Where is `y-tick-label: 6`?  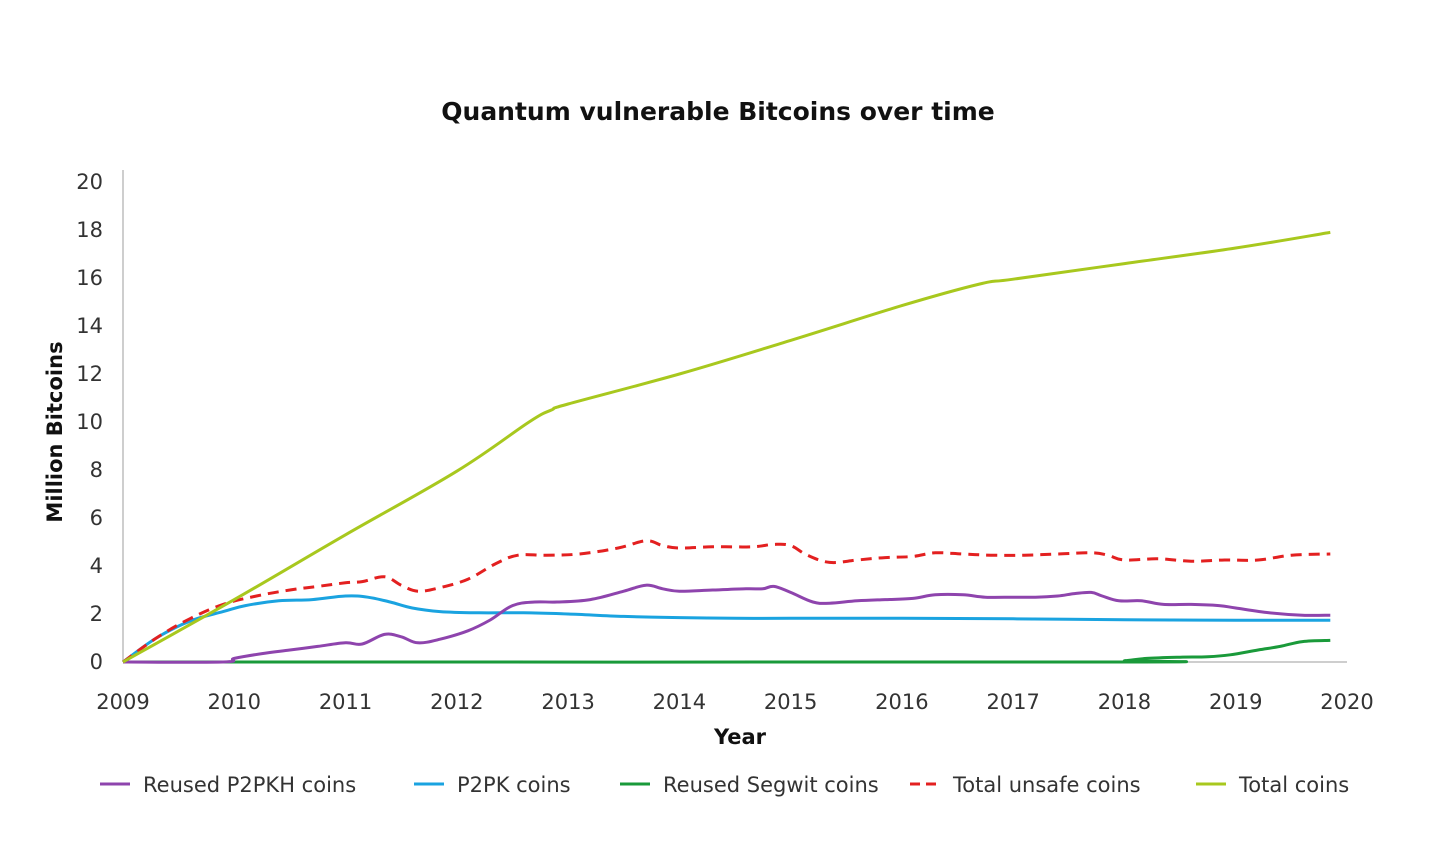
y-tick-label: 6 is located at coordinates (96, 518).